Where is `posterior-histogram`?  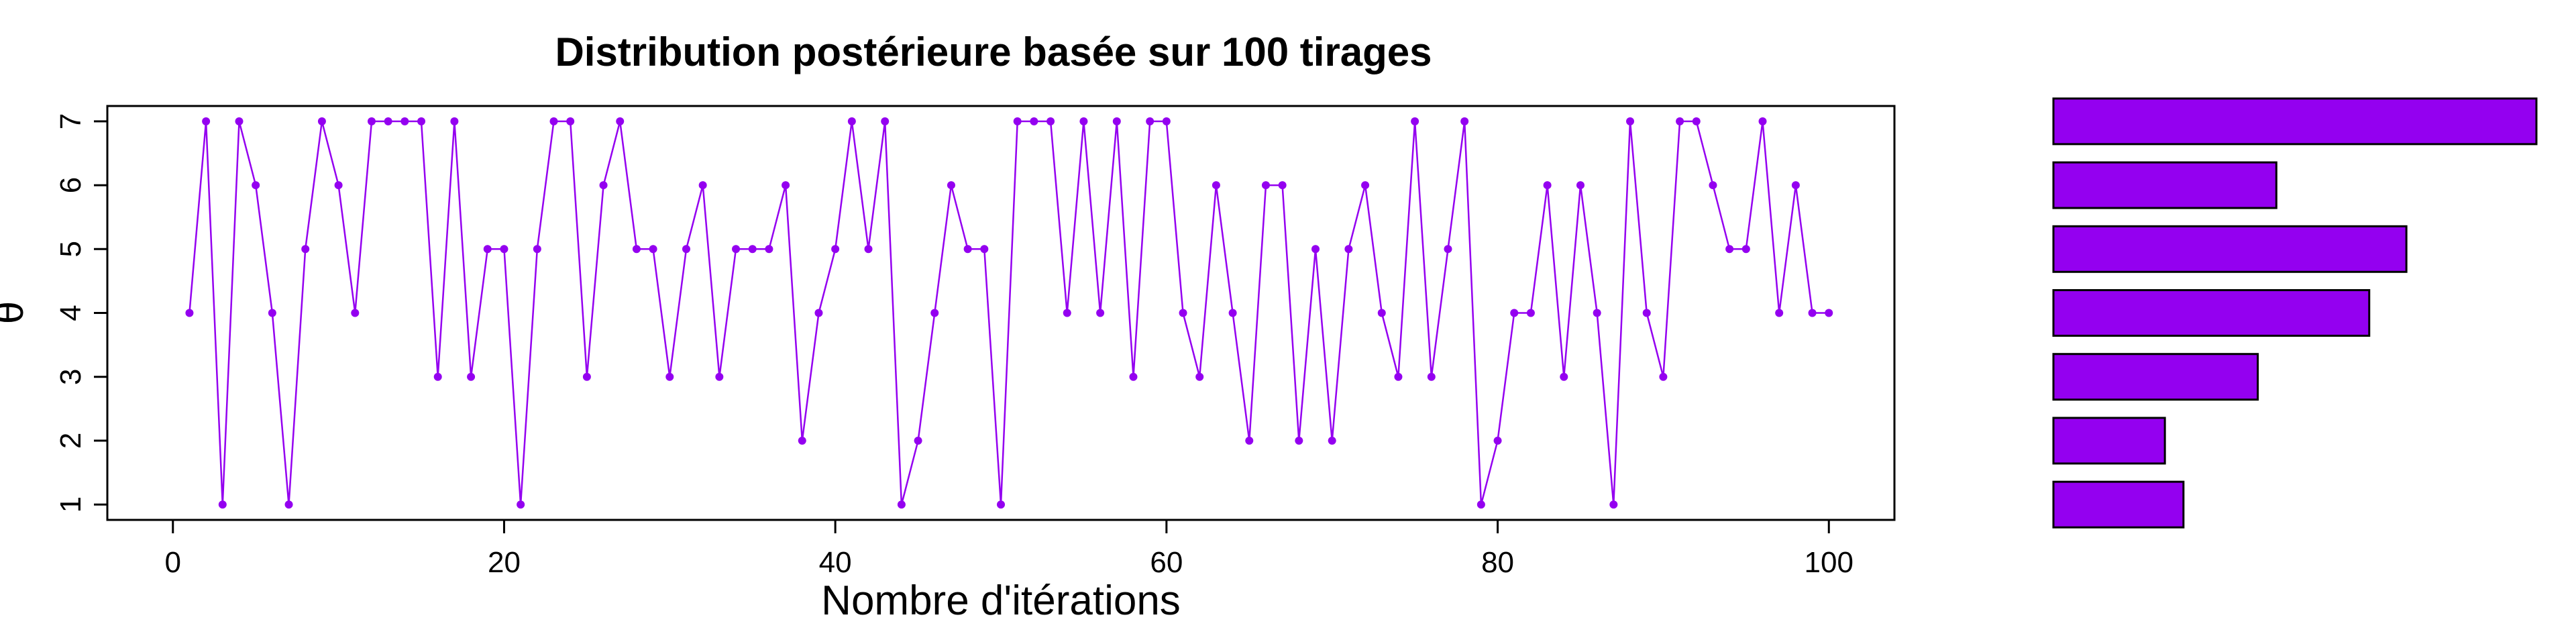
posterior-histogram is located at coordinates (2295, 313).